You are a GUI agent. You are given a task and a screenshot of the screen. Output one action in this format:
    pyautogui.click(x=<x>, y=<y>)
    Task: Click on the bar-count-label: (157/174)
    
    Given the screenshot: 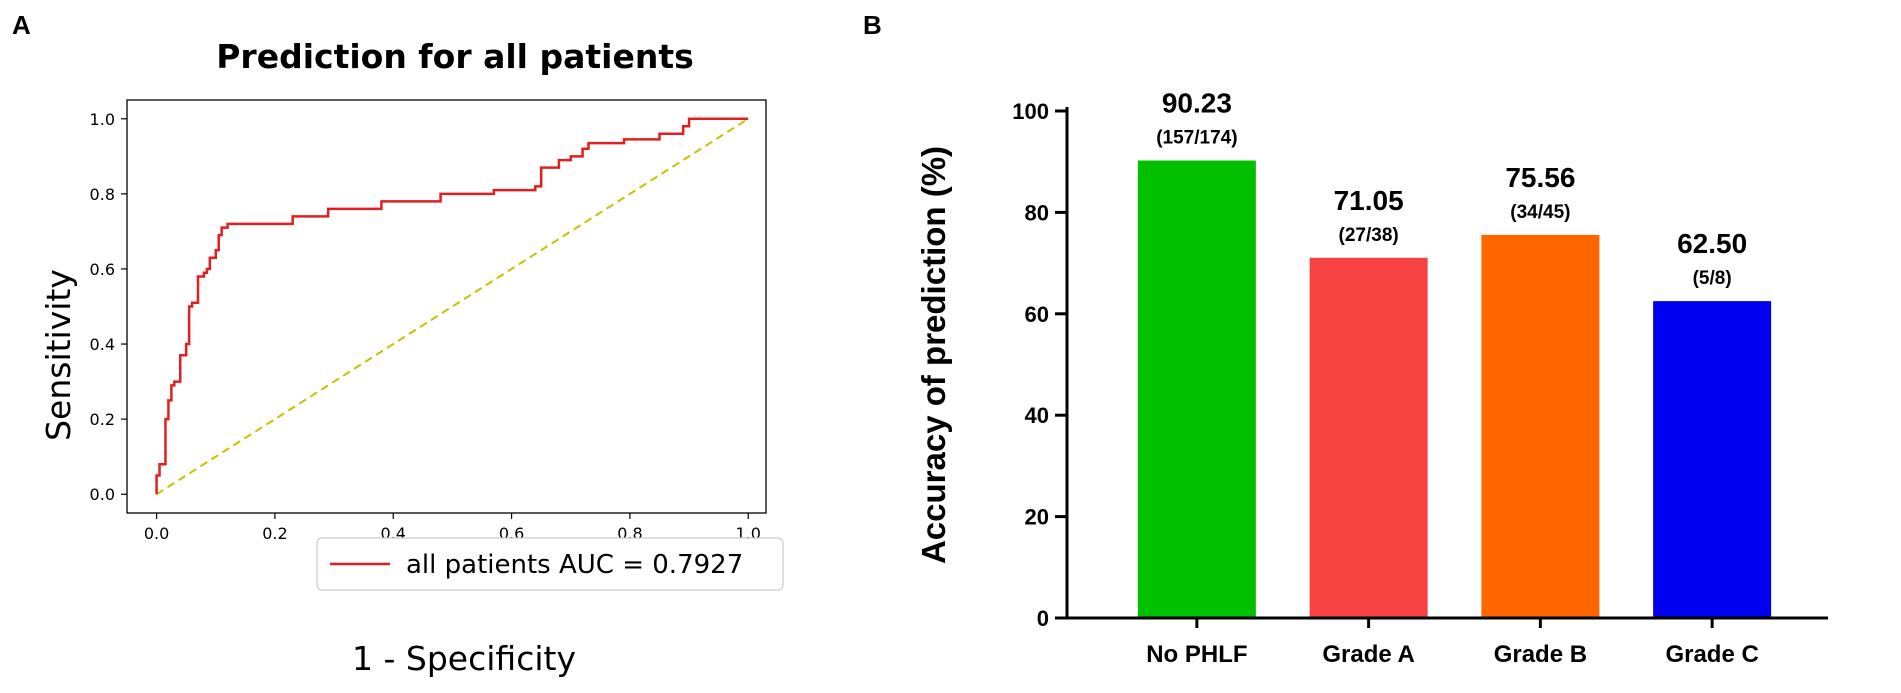 What is the action you would take?
    pyautogui.click(x=1196, y=138)
    